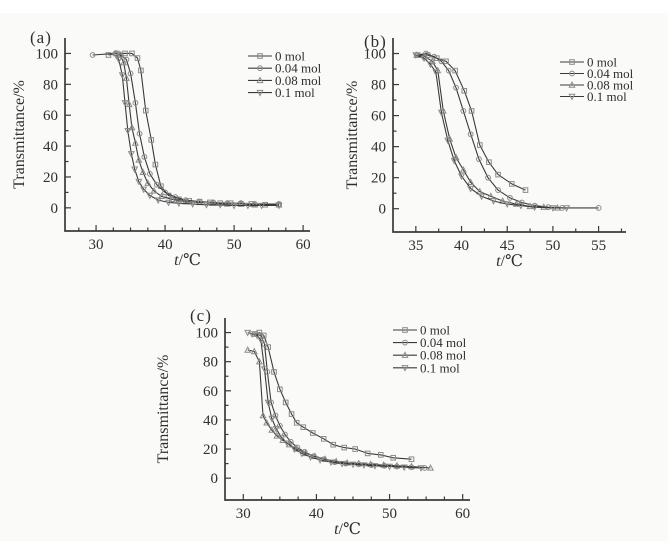 The height and width of the screenshot is (541, 668). I want to click on x-tick-label: 45, so click(507, 246).